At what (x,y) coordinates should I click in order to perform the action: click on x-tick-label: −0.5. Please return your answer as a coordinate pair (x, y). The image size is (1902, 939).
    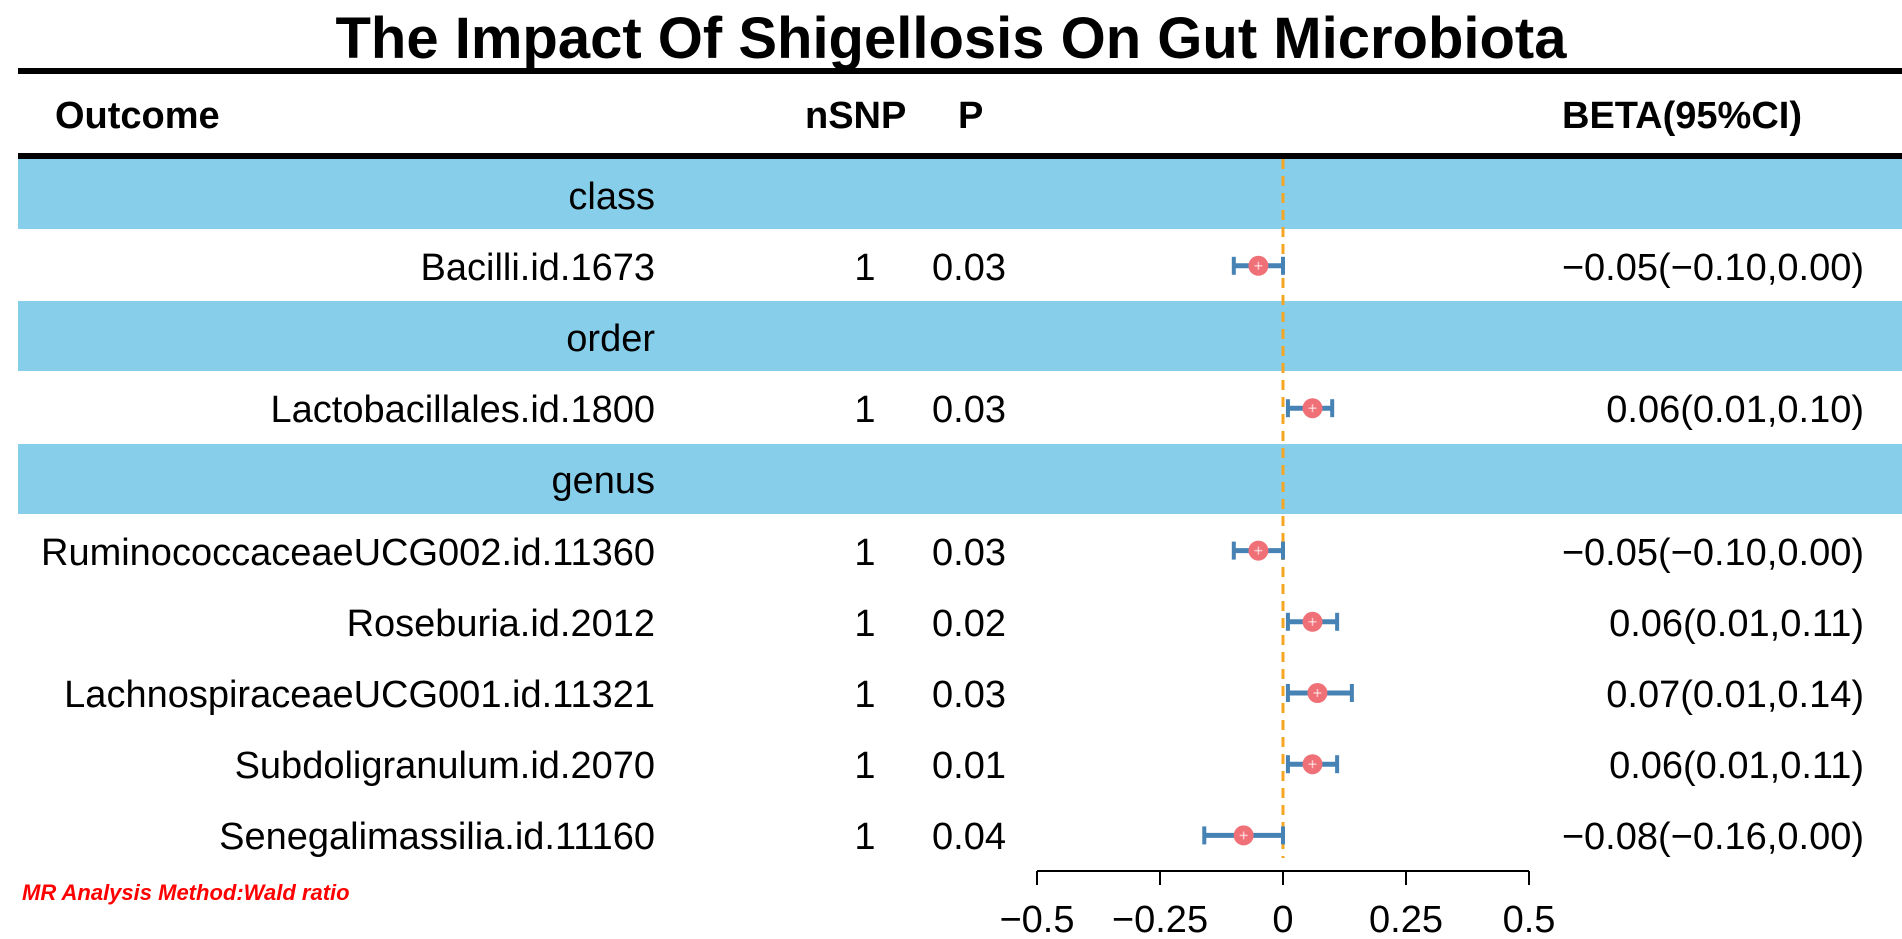
    Looking at the image, I should click on (1036, 919).